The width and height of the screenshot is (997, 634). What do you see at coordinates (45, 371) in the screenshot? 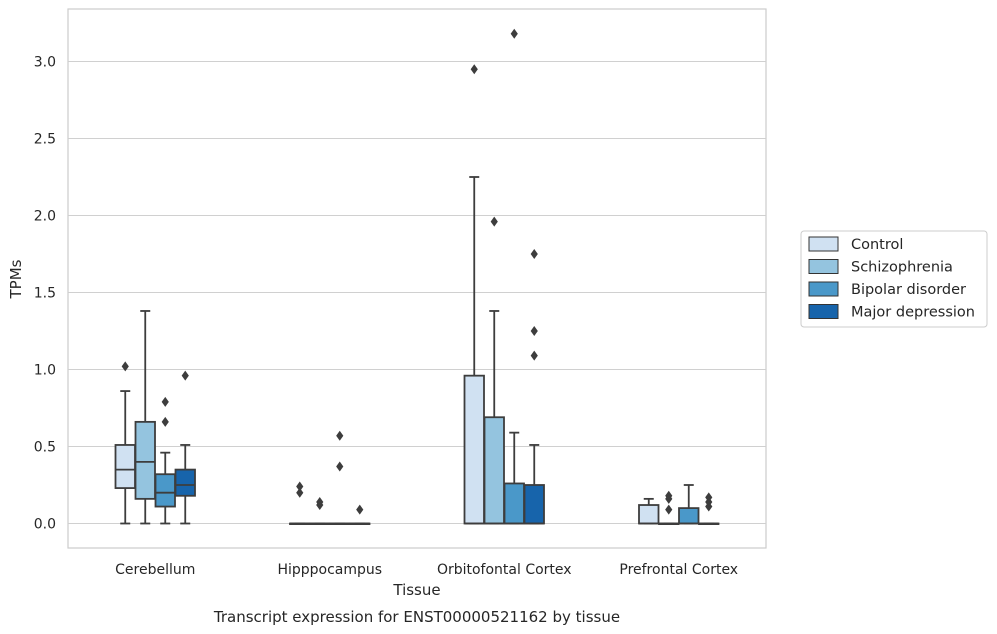
I see `y-tick-label: 1.0` at bounding box center [45, 371].